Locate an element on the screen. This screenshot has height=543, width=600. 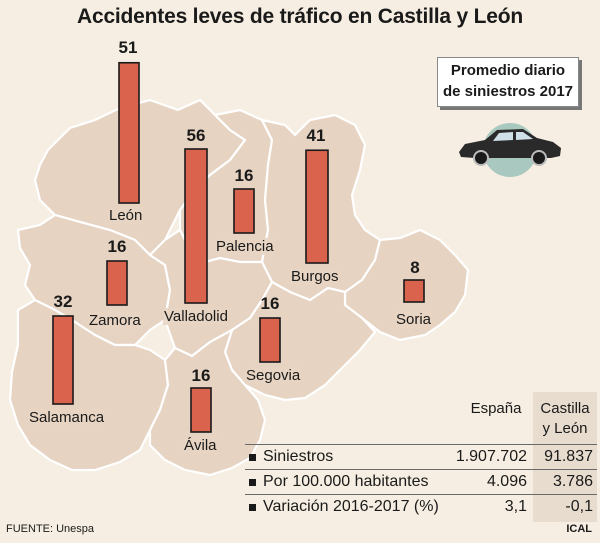
value-label-segovia: 16 is located at coordinates (270, 303).